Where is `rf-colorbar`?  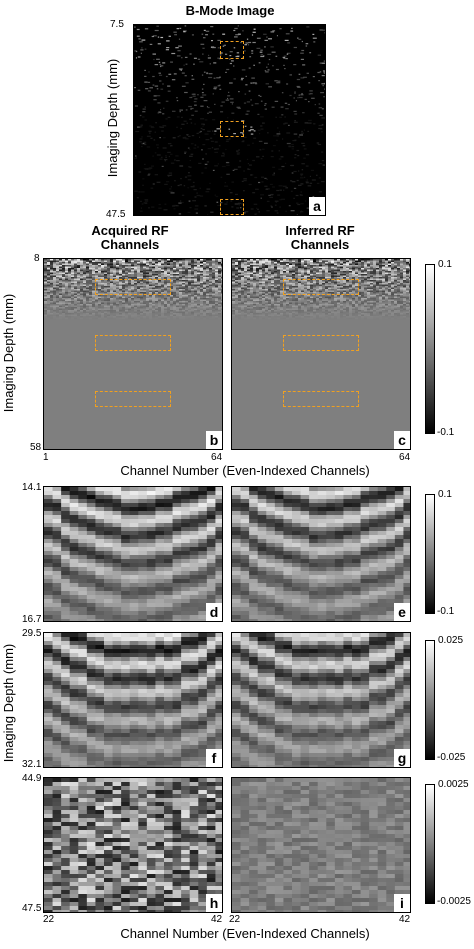 rf-colorbar is located at coordinates (430, 349).